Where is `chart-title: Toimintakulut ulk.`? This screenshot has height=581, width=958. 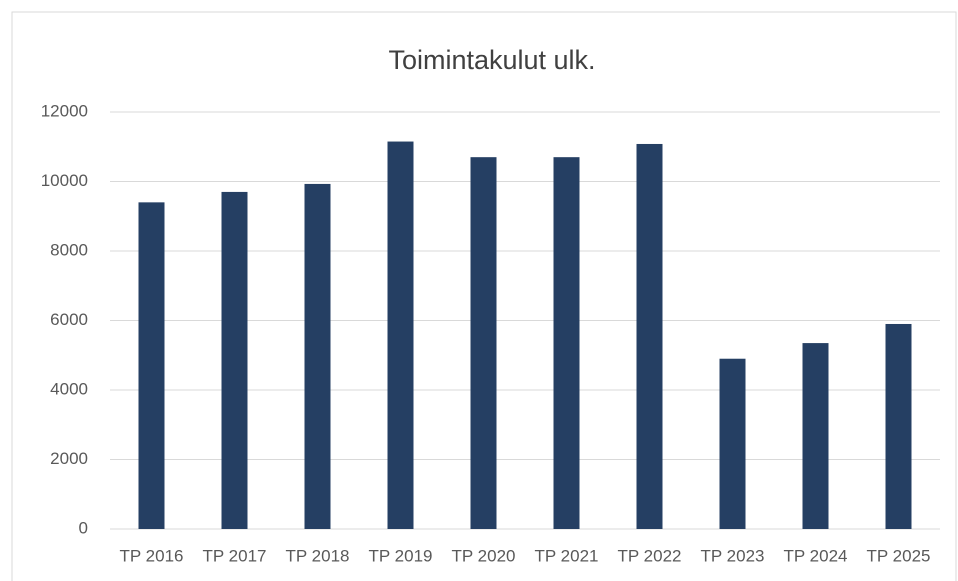 chart-title: Toimintakulut ulk. is located at coordinates (491, 60).